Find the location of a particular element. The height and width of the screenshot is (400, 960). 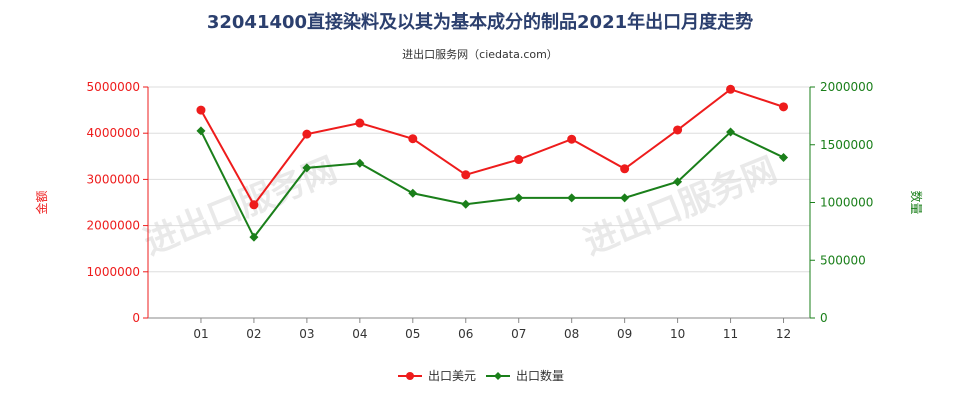

x-tick-label: 04 is located at coordinates (359, 334).